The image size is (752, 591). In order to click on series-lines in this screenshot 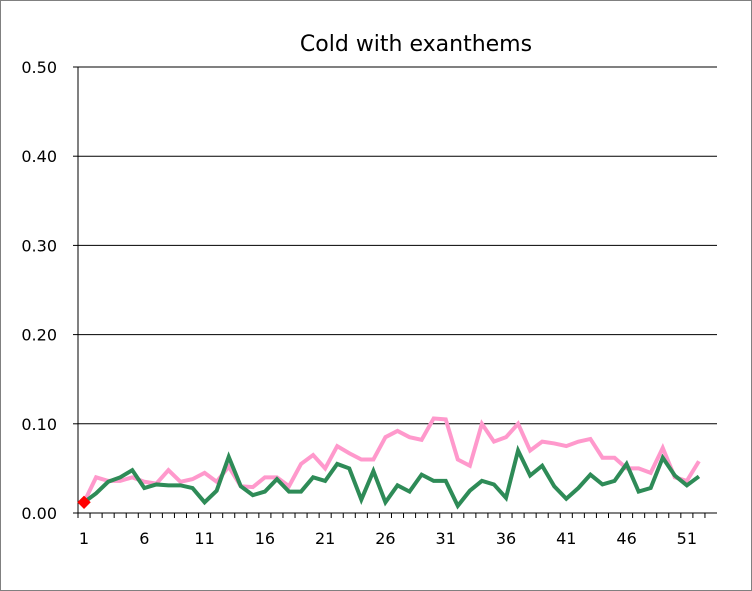, I will do `click(391, 463)`.